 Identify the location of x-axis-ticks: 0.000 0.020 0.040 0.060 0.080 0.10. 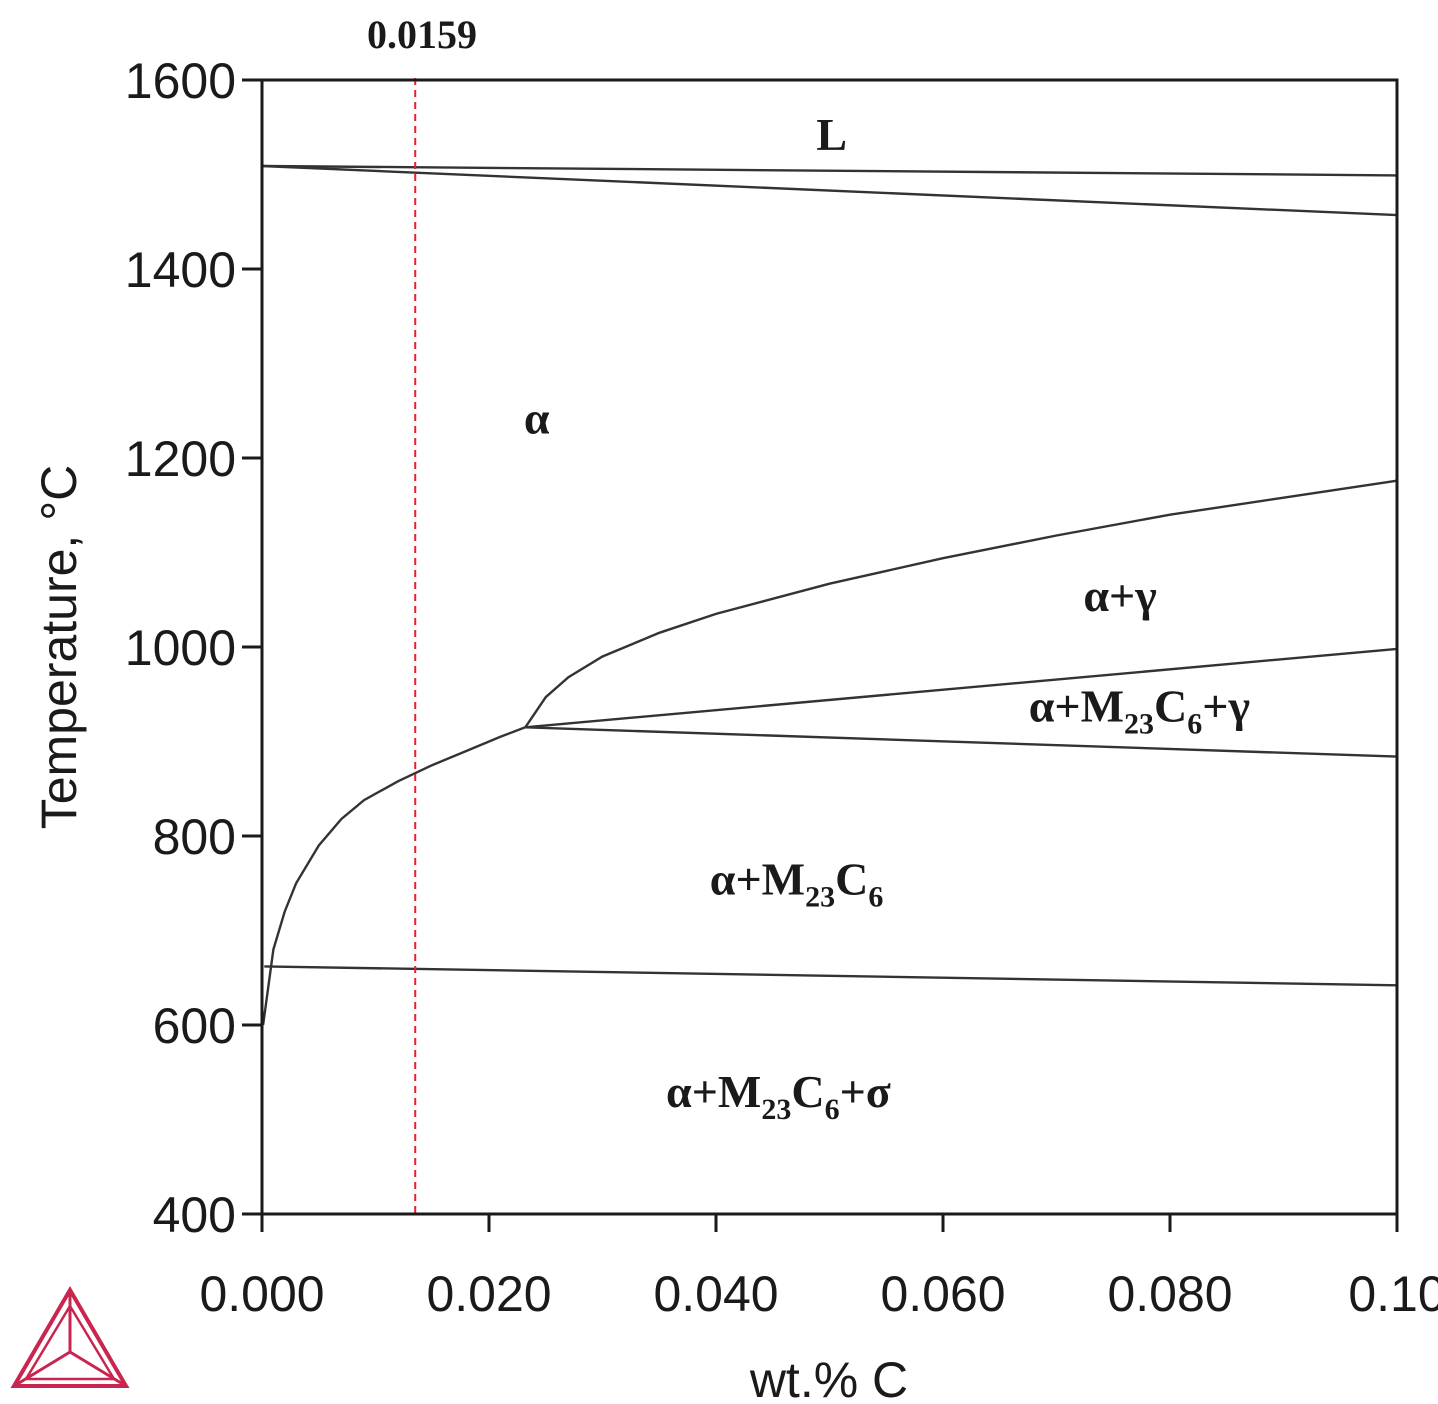
(818, 1268).